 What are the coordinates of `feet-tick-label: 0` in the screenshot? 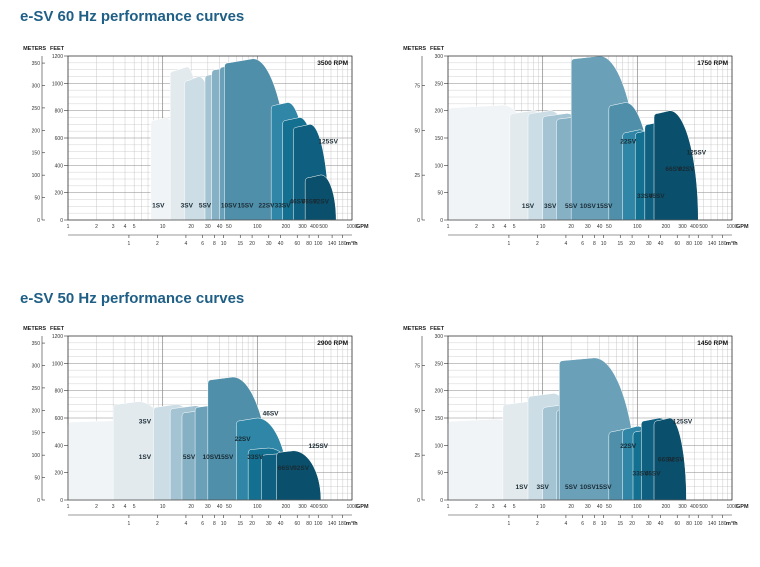 It's located at (441, 501).